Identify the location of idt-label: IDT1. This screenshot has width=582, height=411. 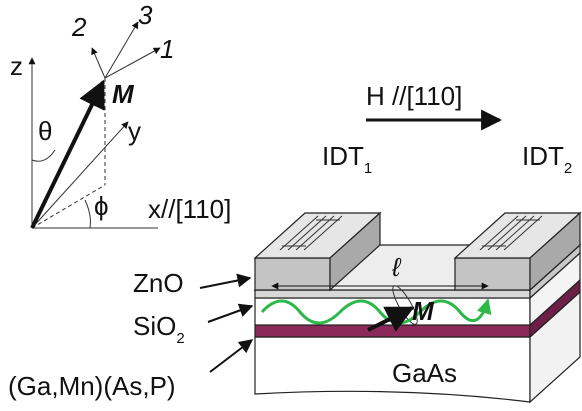
(347, 159).